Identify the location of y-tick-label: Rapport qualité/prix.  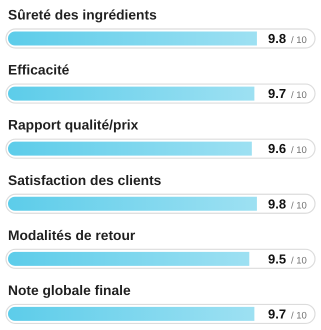
(73, 125).